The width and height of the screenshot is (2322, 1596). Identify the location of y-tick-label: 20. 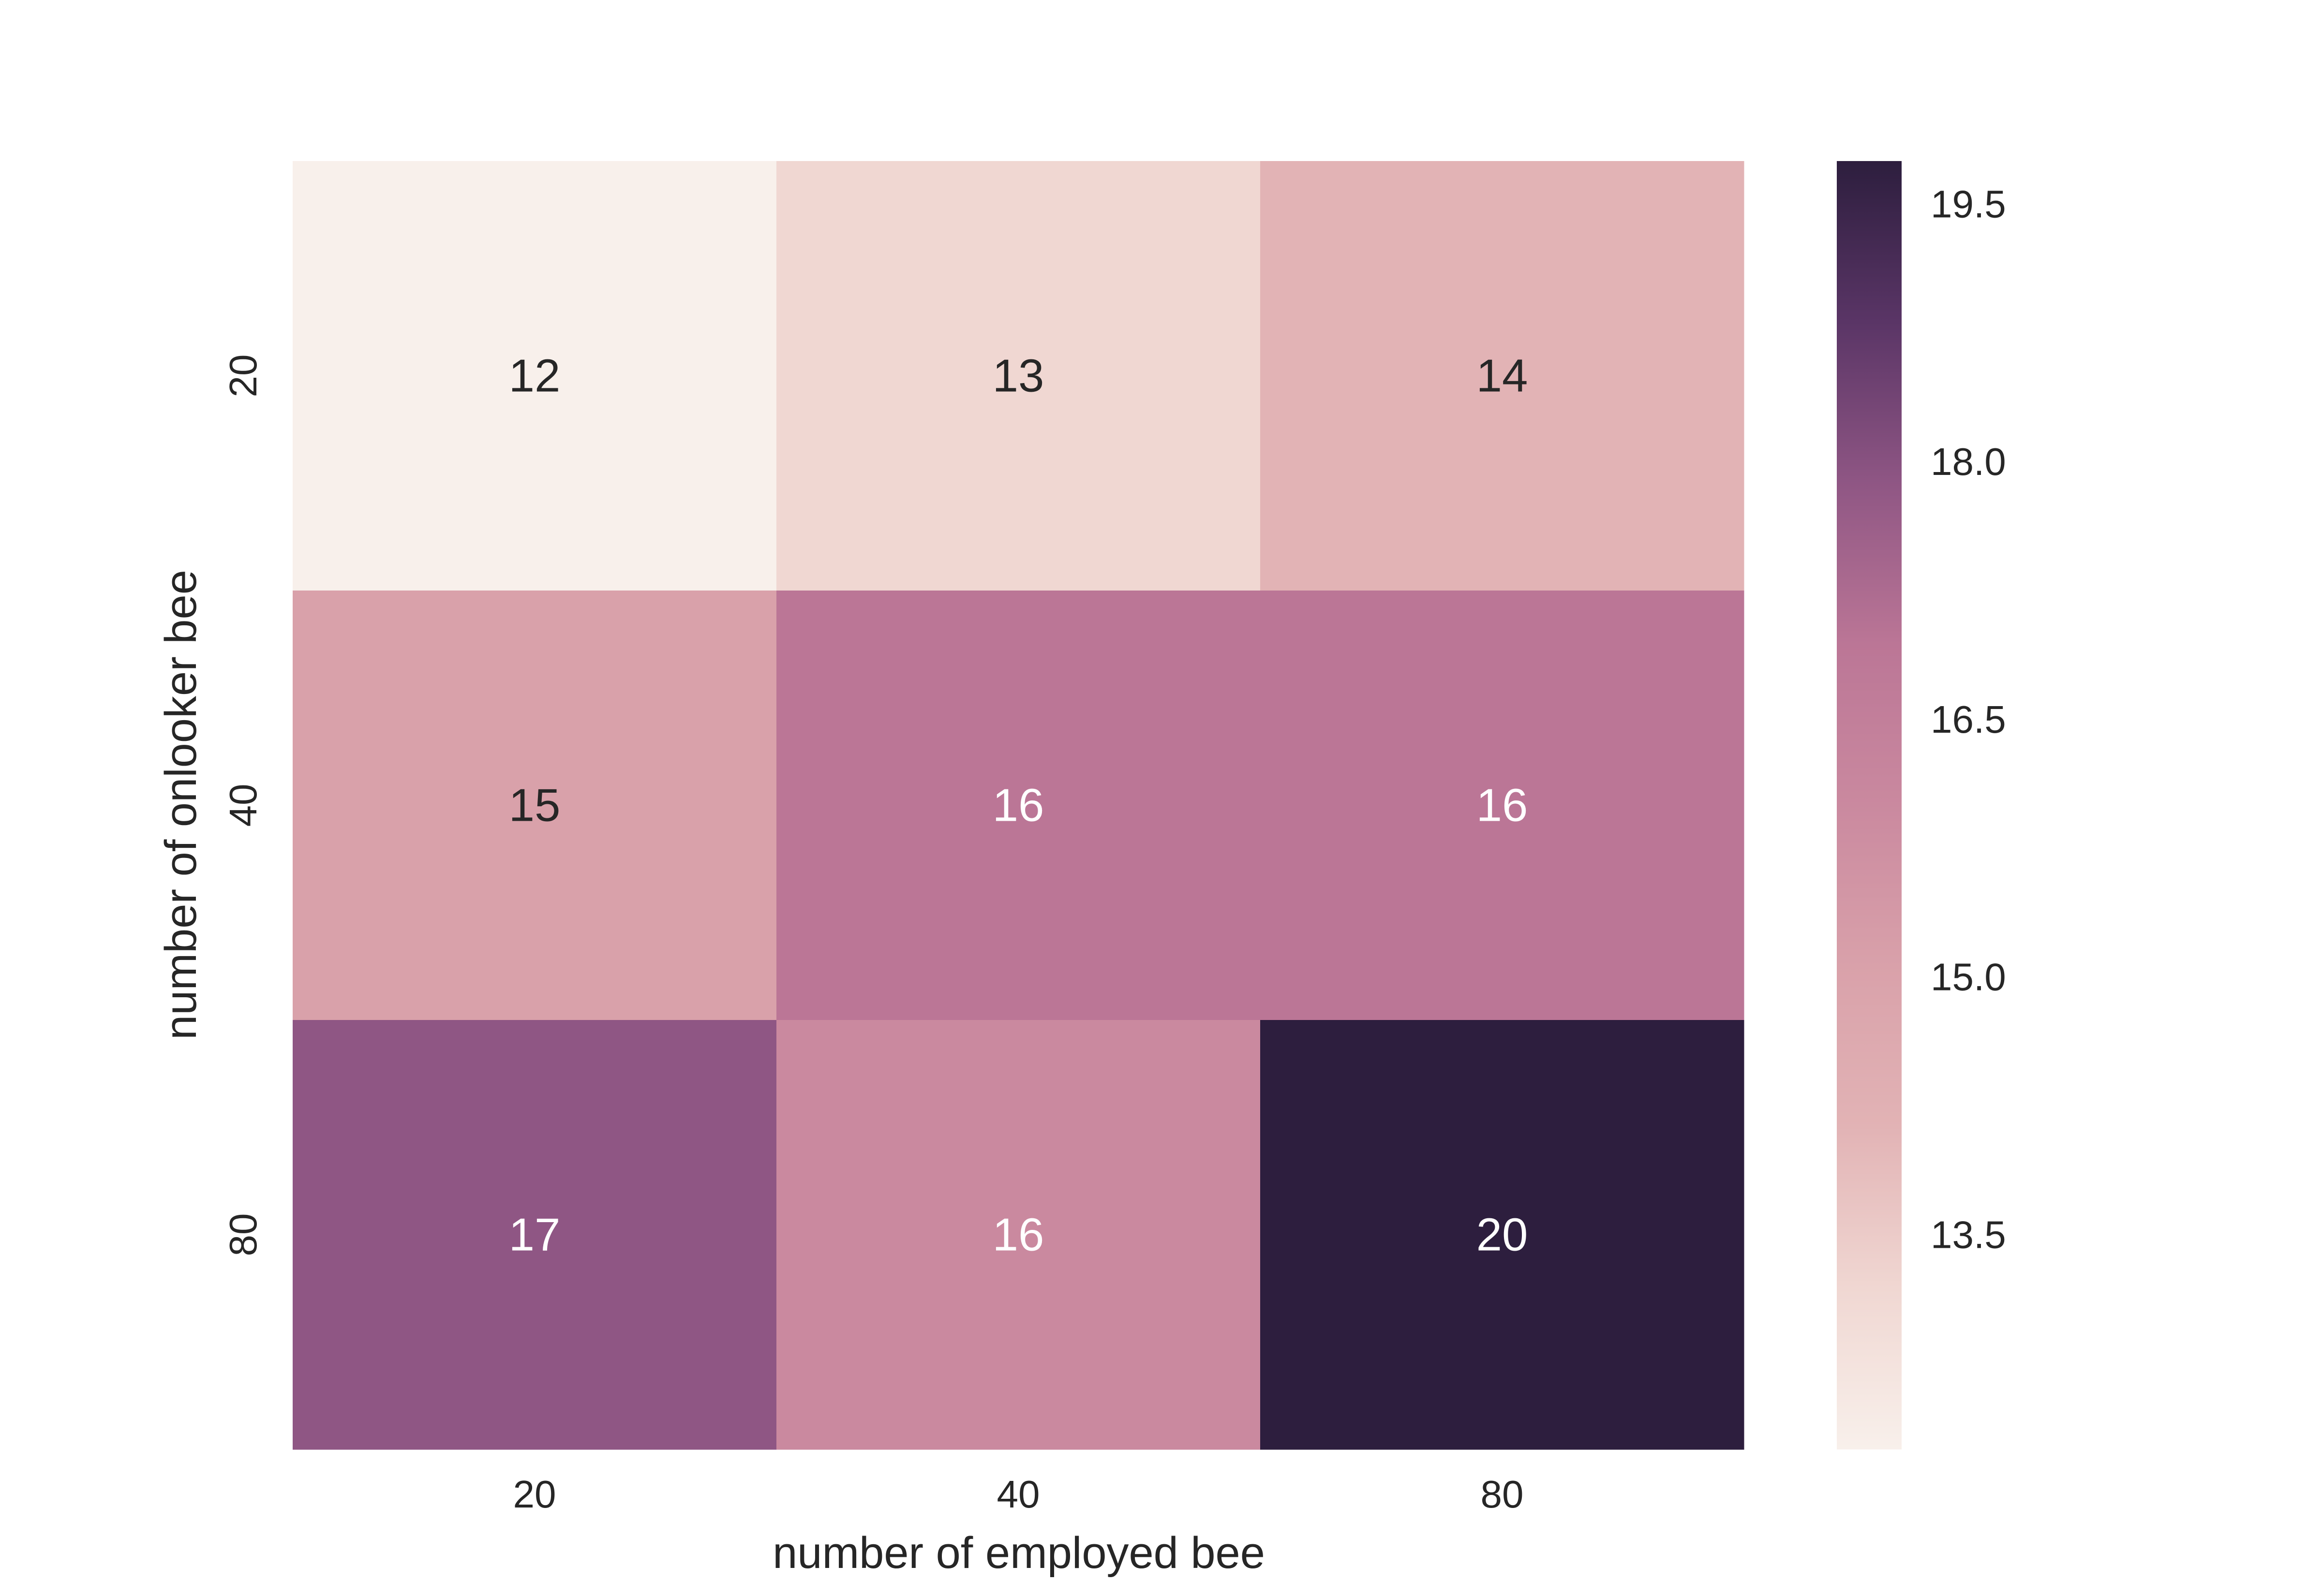
(243, 376).